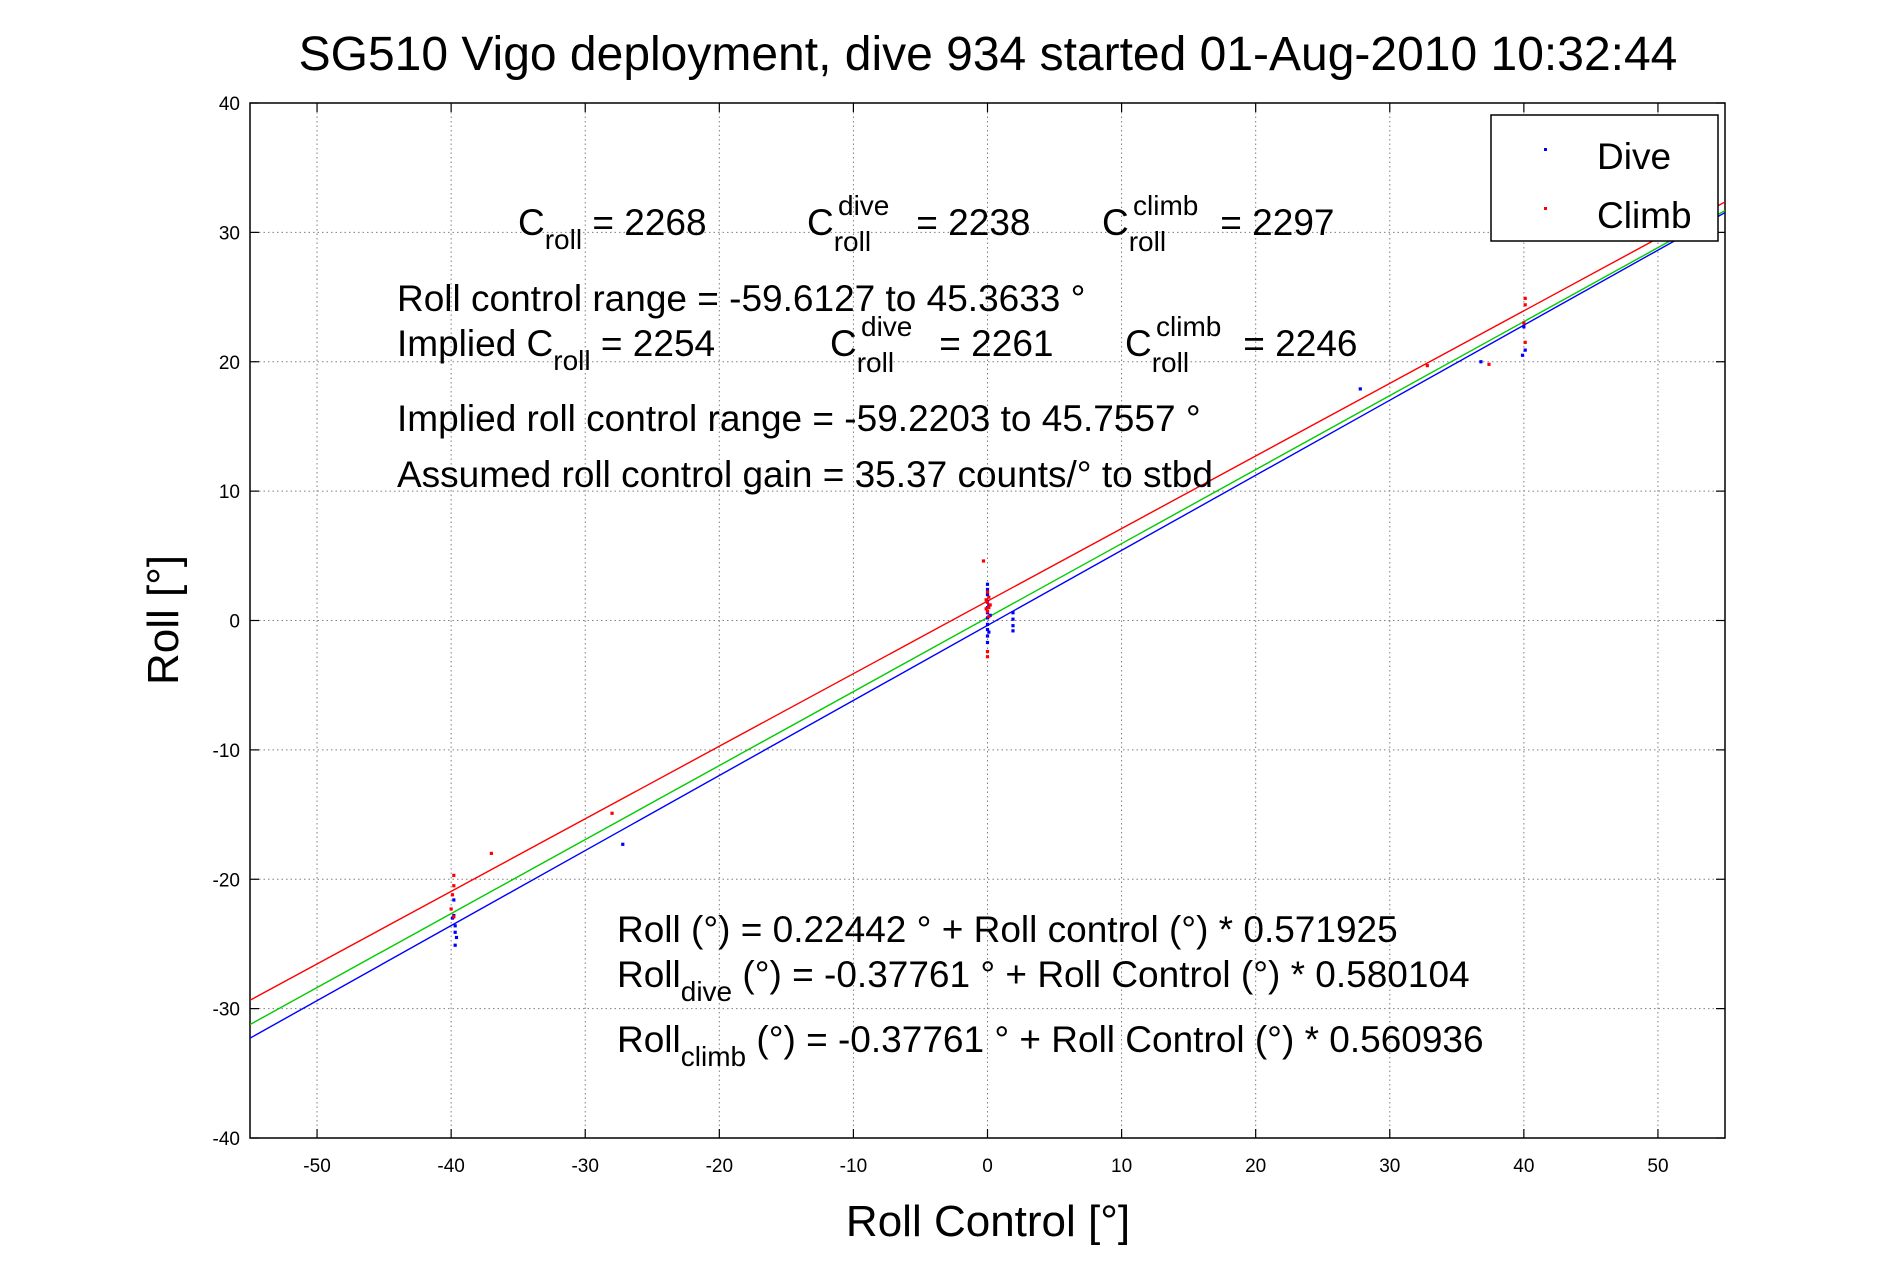 Image resolution: width=1891 pixels, height=1262 pixels. I want to click on y-tick-label: 0, so click(234, 622).